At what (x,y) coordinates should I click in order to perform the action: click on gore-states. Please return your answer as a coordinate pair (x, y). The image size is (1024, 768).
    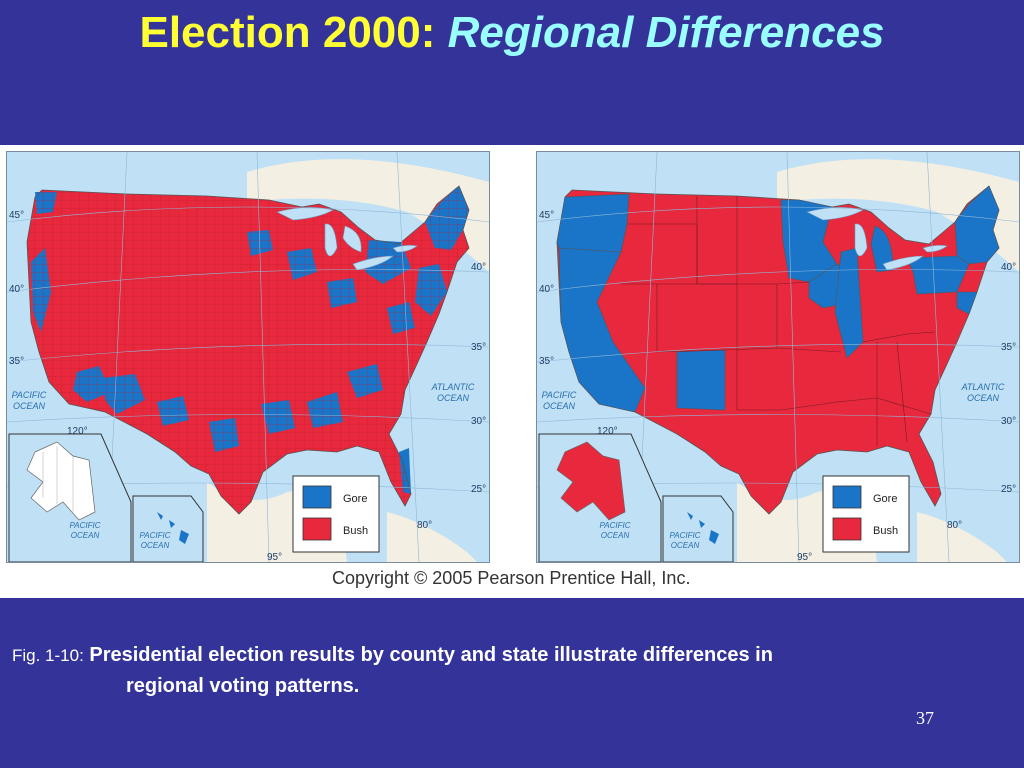
    Looking at the image, I should click on (778, 299).